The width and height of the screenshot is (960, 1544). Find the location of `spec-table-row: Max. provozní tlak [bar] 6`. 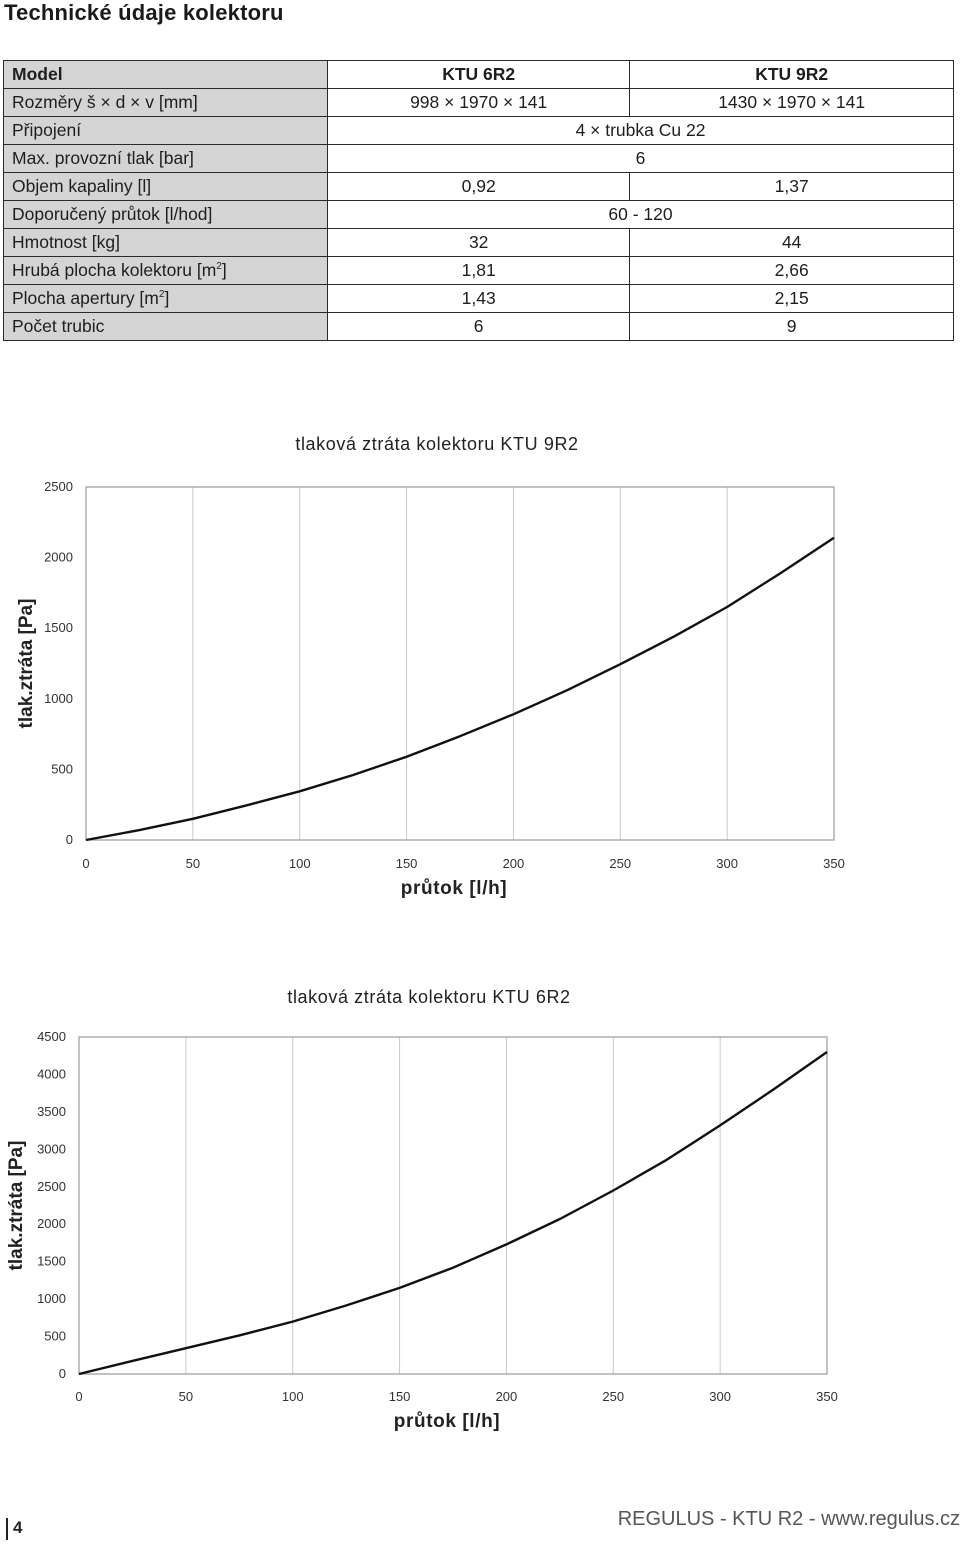

spec-table-row: Max. provozní tlak [bar] 6 is located at coordinates (478, 158).